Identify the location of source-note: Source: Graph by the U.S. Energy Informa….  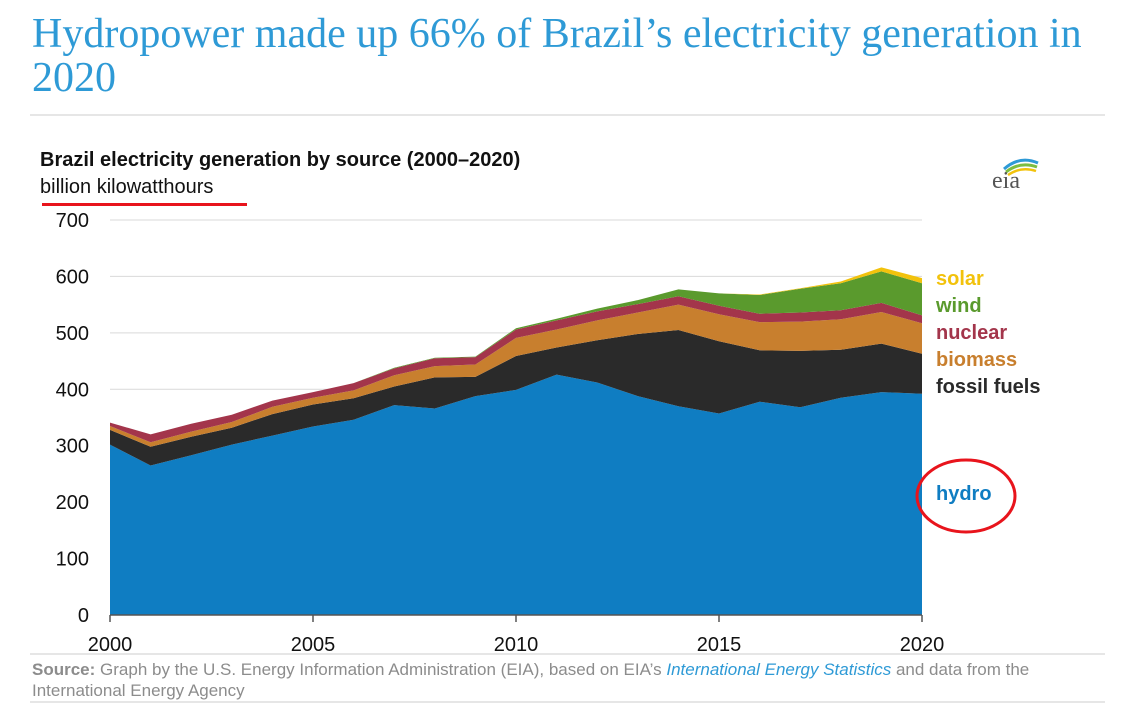
(572, 680).